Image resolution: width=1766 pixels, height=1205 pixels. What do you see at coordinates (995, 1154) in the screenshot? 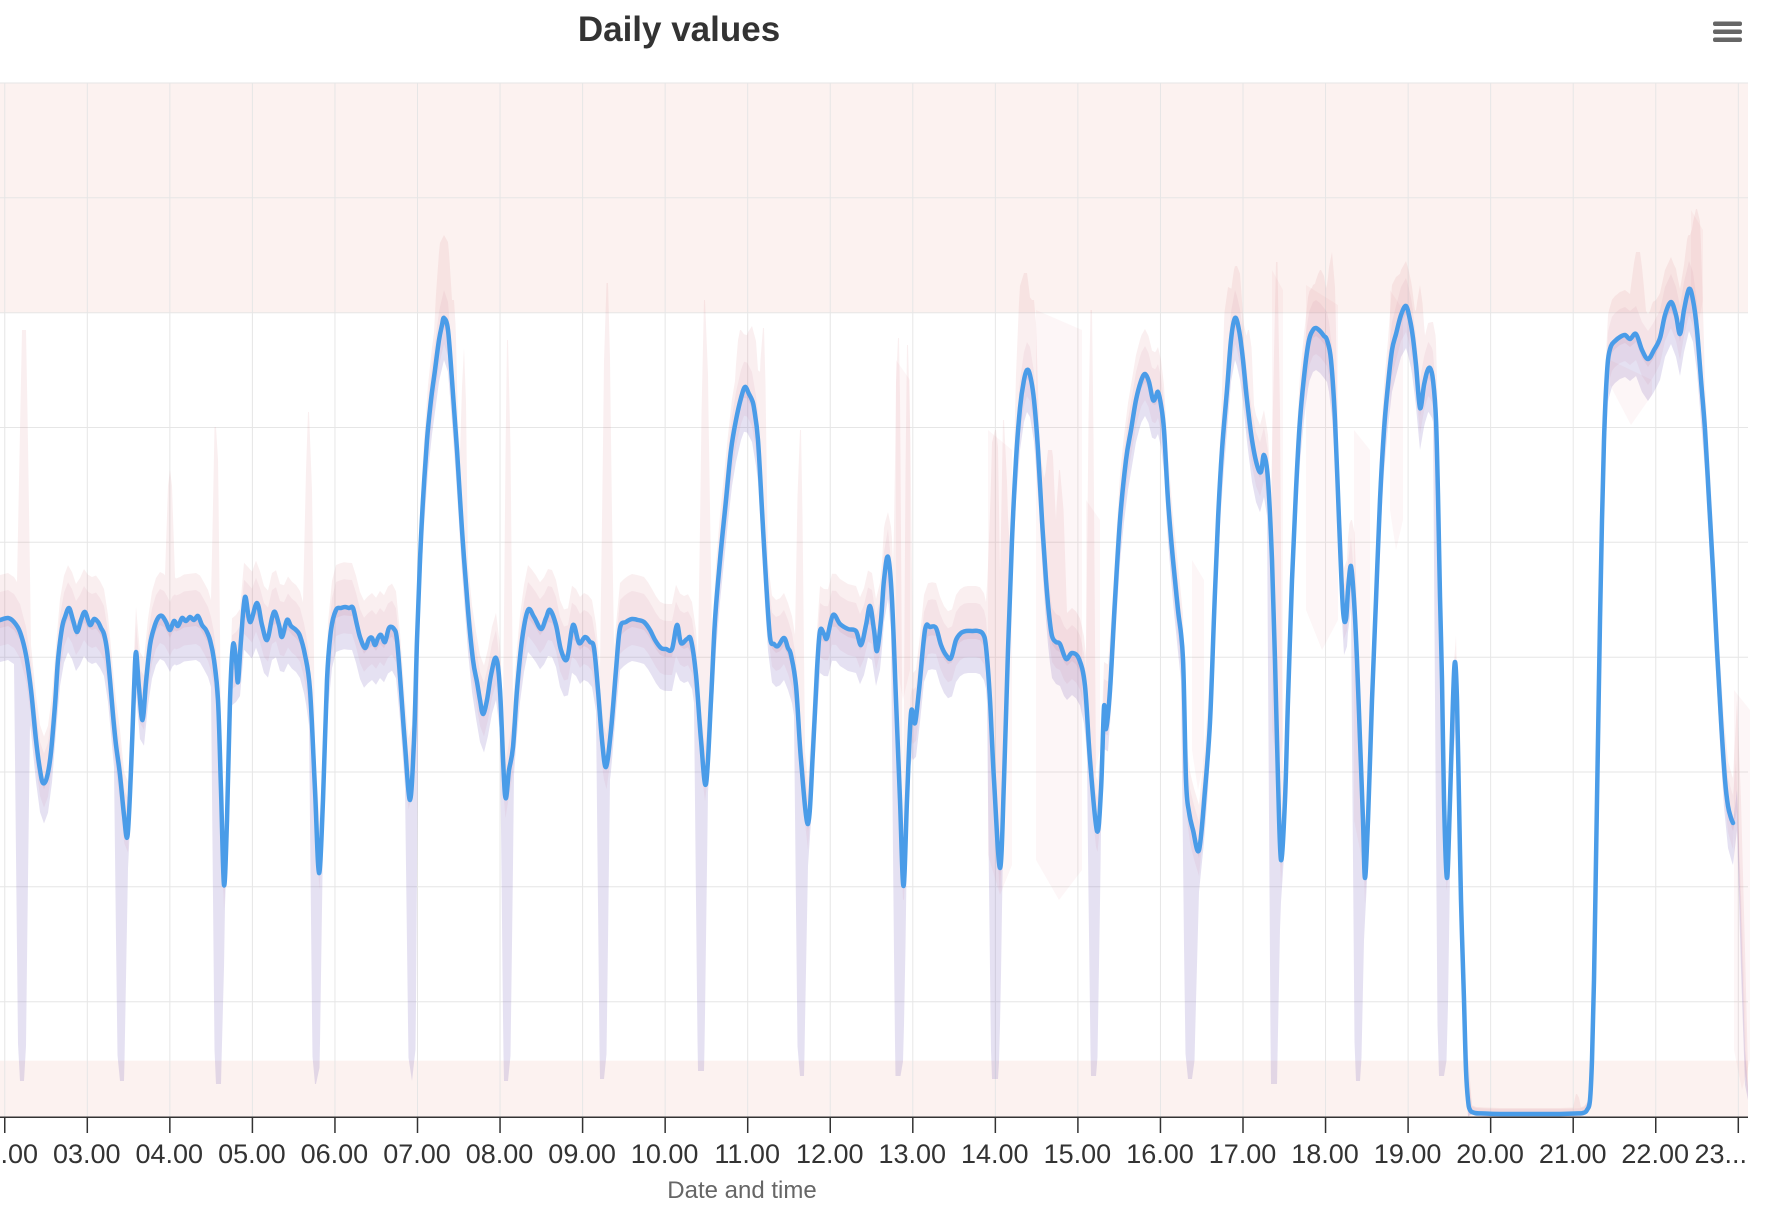
I see `svg-text: 14.00` at bounding box center [995, 1154].